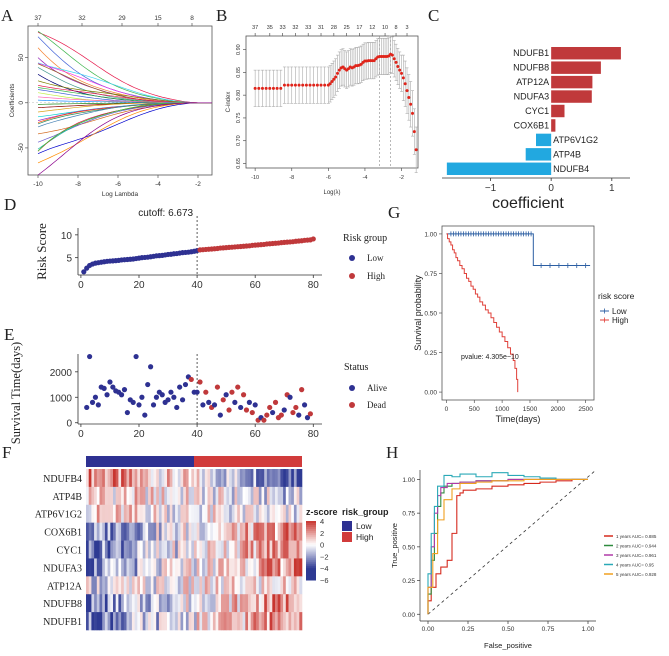  I want to click on heatmap-gene-label: NDUFB8, so click(62, 604).